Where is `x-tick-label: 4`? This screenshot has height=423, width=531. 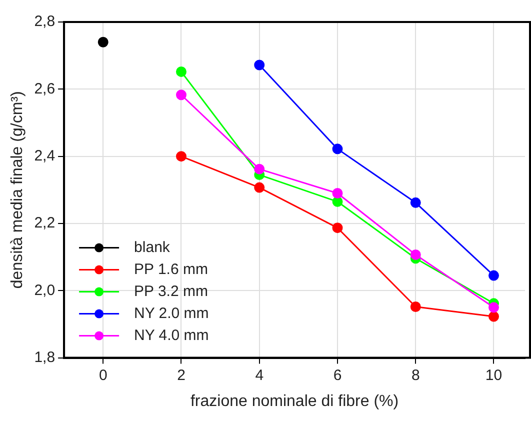
x-tick-label: 4 is located at coordinates (259, 375).